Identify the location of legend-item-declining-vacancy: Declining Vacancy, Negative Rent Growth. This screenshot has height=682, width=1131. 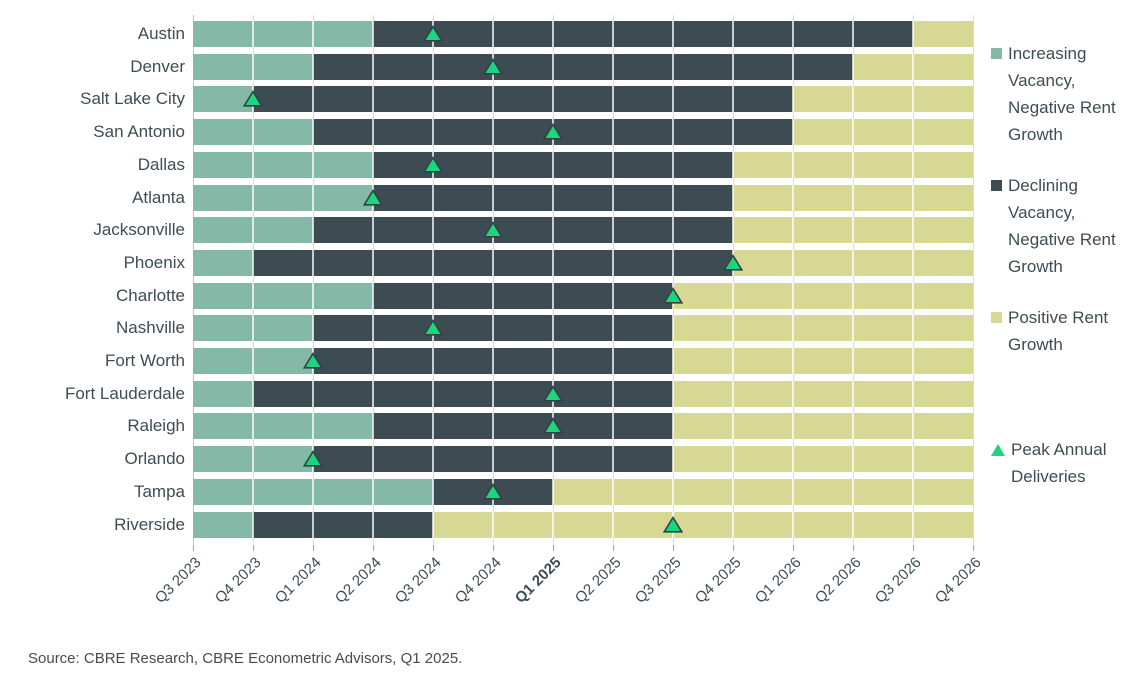
(1058, 226).